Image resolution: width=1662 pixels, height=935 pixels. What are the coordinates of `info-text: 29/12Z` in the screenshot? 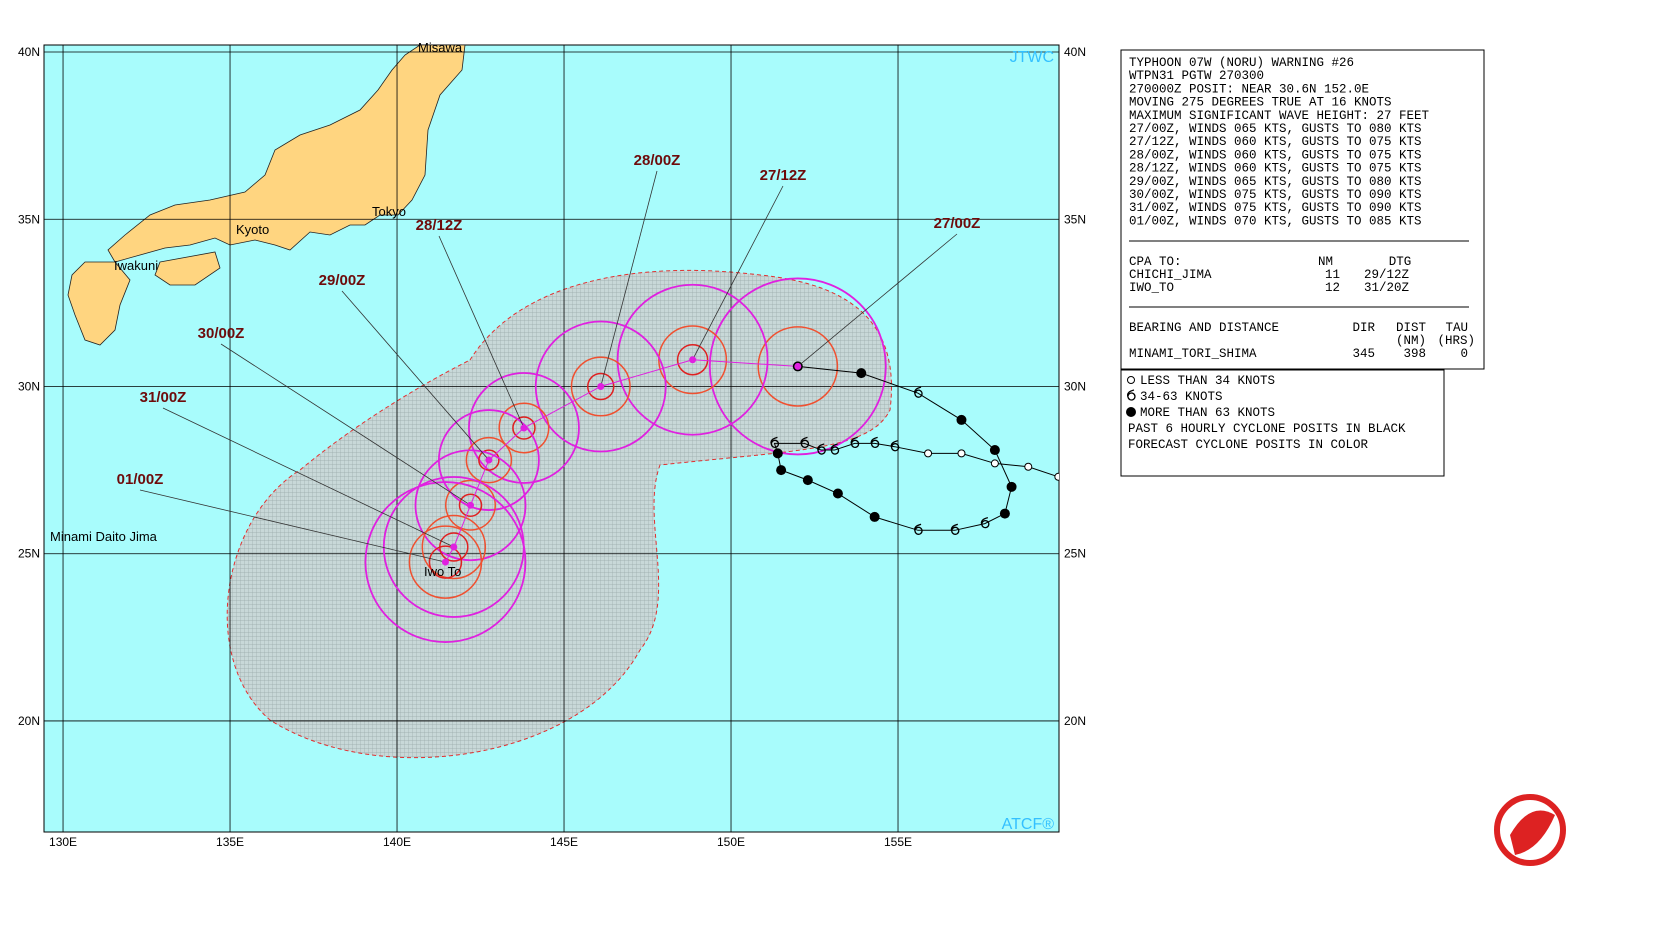 It's located at (1387, 275).